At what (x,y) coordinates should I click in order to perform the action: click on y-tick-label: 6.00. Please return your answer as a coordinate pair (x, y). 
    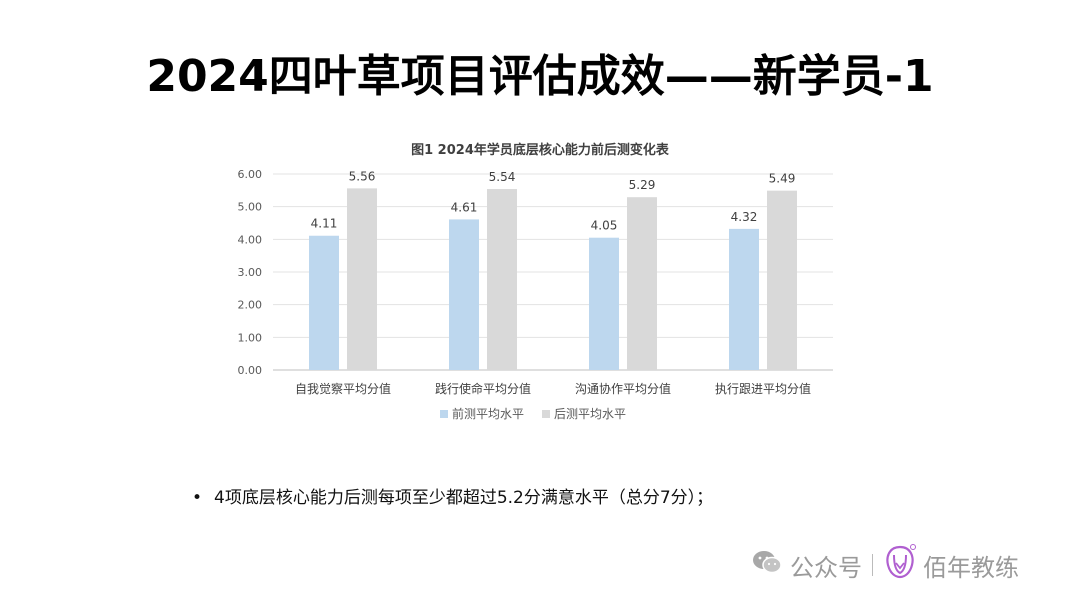
    Looking at the image, I should click on (250, 174).